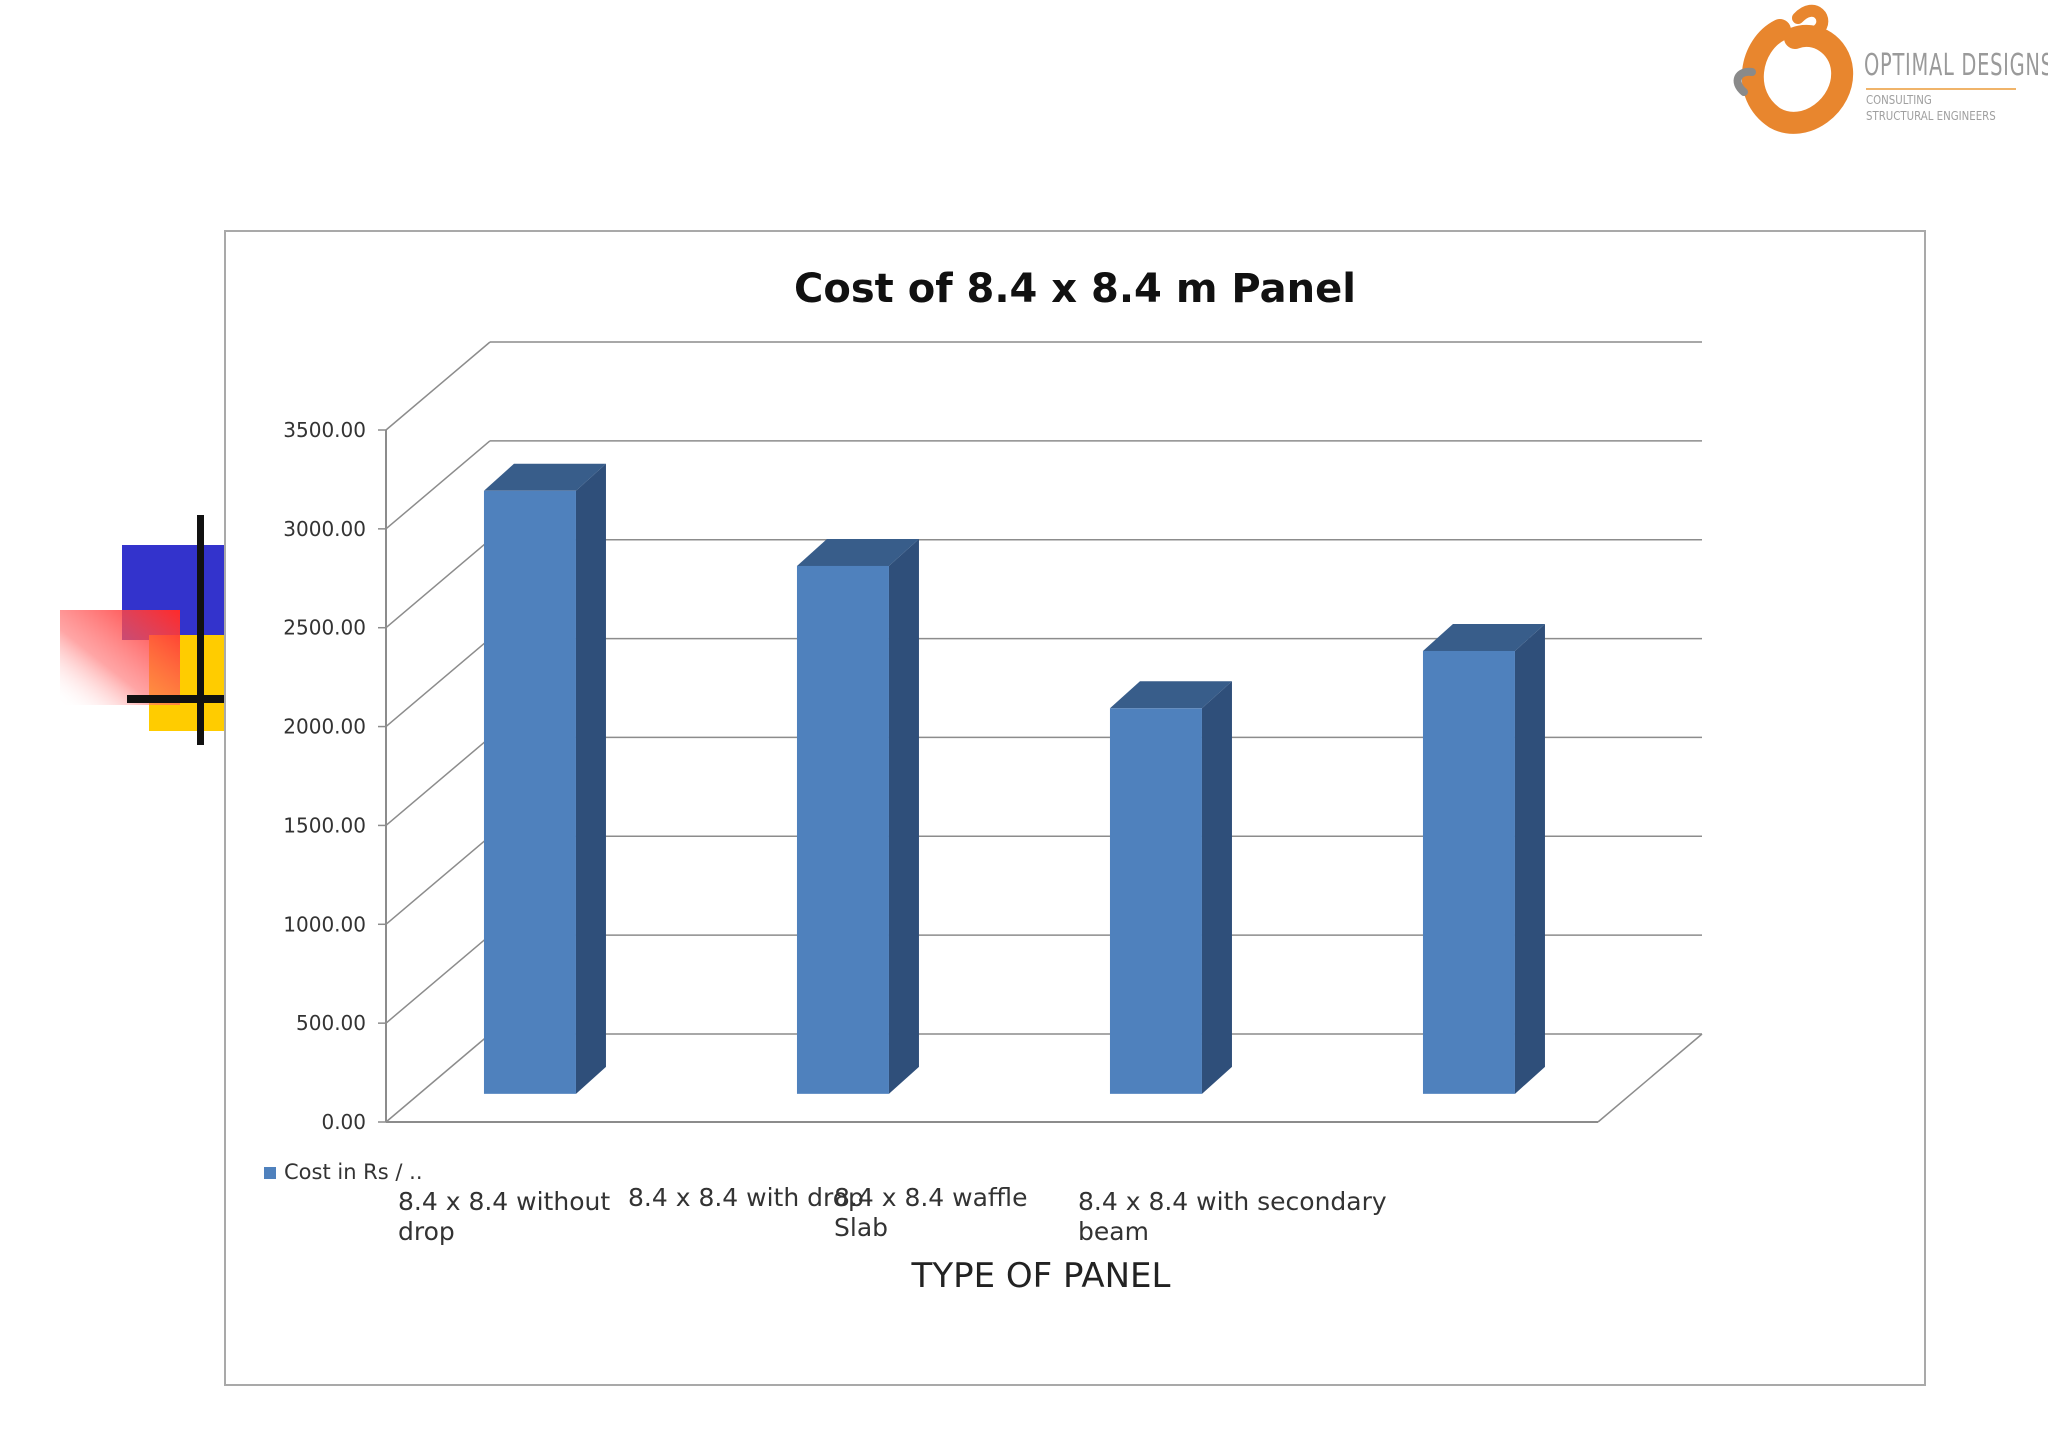  What do you see at coordinates (343, 1122) in the screenshot?
I see `y-tick-label: 0.00` at bounding box center [343, 1122].